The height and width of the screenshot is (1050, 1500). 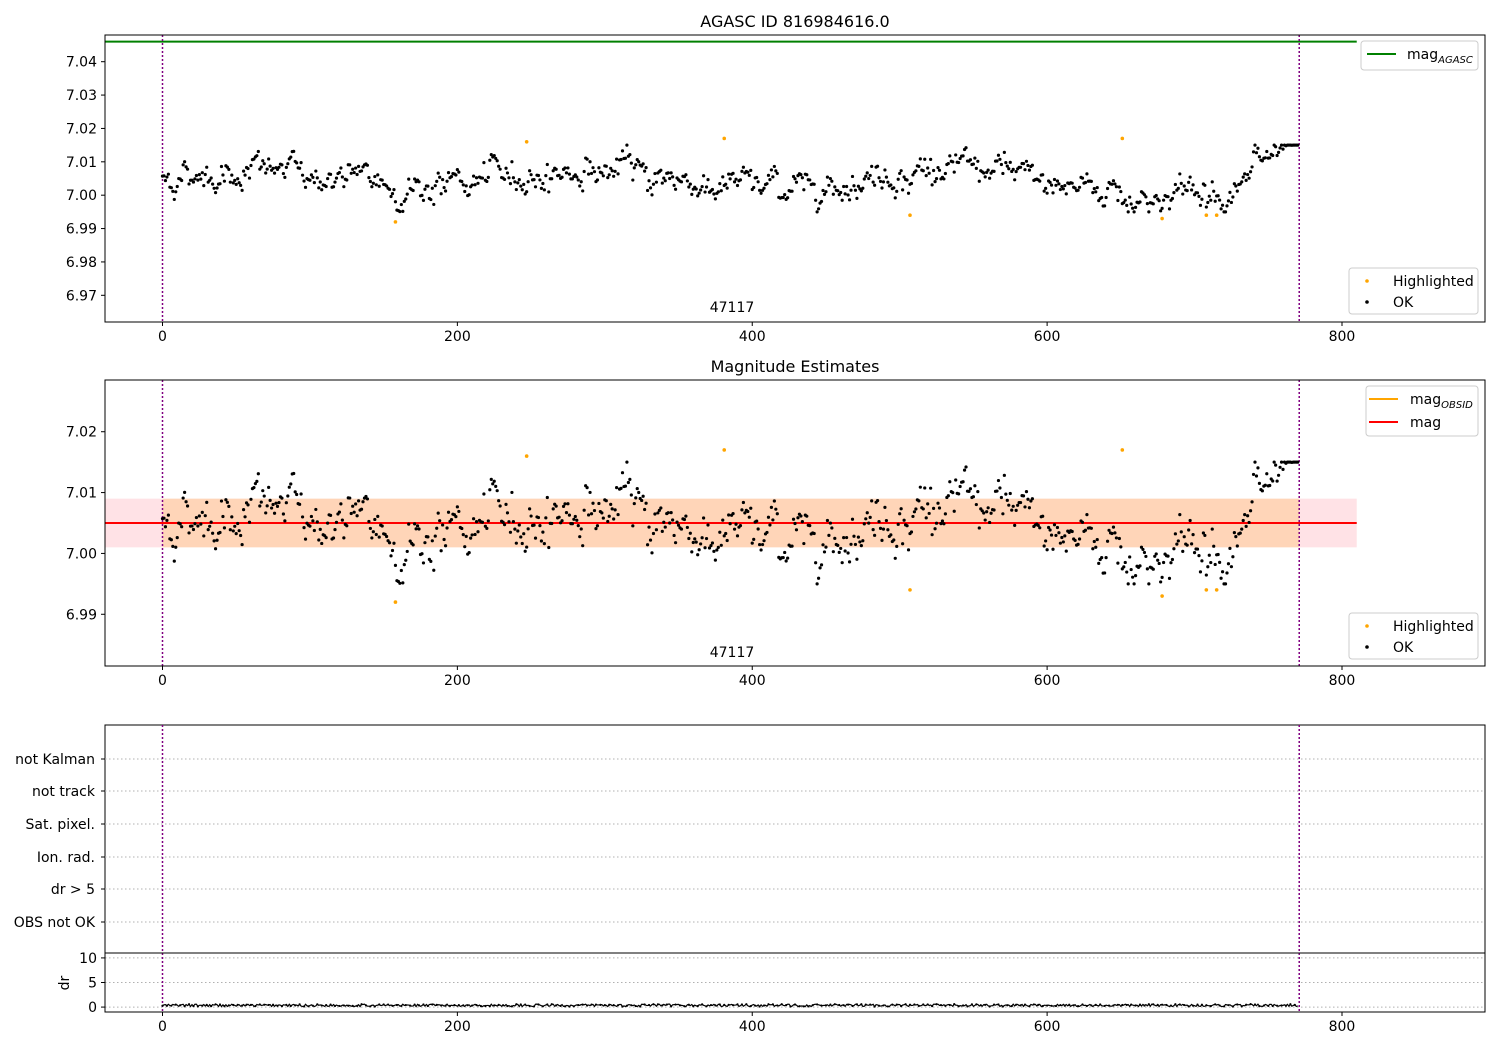 What do you see at coordinates (1206, 590) in the screenshot?
I see `highlighted-point` at bounding box center [1206, 590].